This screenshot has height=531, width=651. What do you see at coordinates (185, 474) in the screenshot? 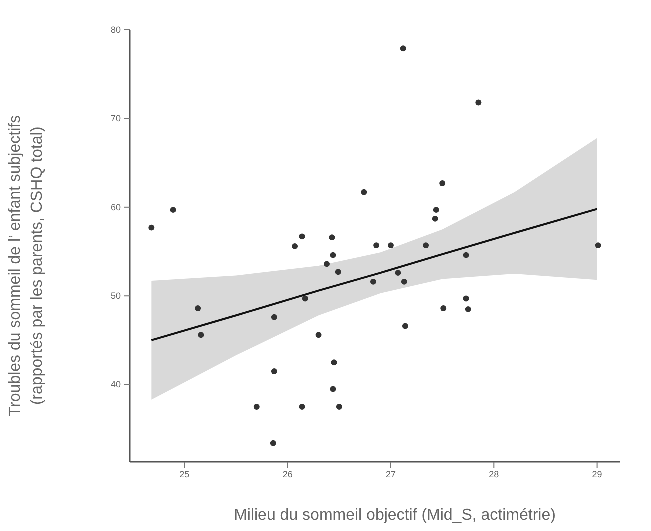
I see `x-tick-label: 25` at bounding box center [185, 474].